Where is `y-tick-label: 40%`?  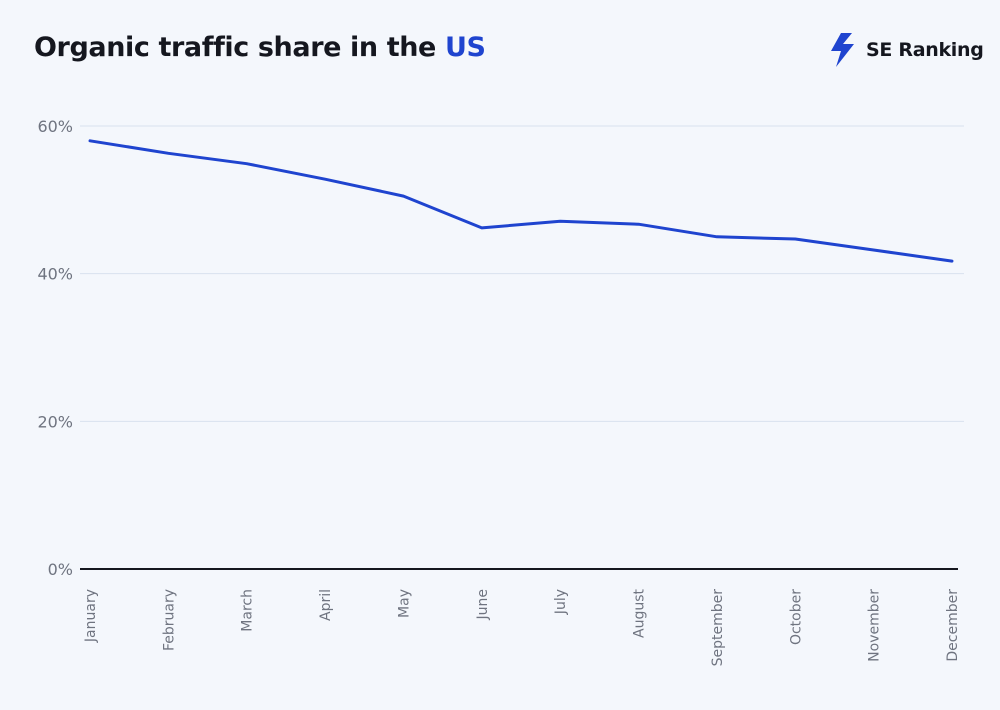 y-tick-label: 40% is located at coordinates (55, 274).